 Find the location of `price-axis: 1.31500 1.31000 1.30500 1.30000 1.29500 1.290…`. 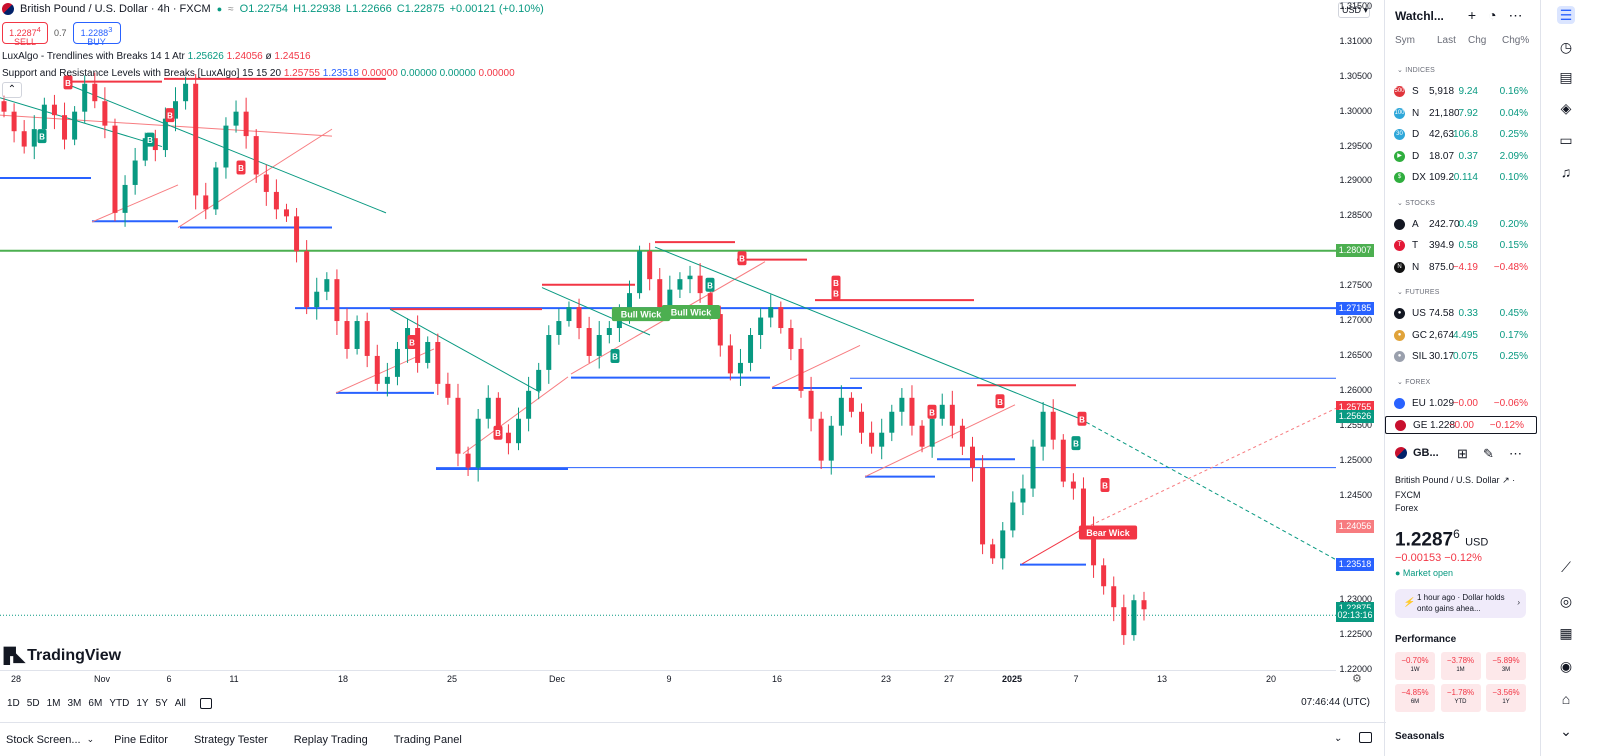

price-axis: 1.31500 1.31000 1.30500 1.30000 1.29500 1.290… is located at coordinates (1355, 337).